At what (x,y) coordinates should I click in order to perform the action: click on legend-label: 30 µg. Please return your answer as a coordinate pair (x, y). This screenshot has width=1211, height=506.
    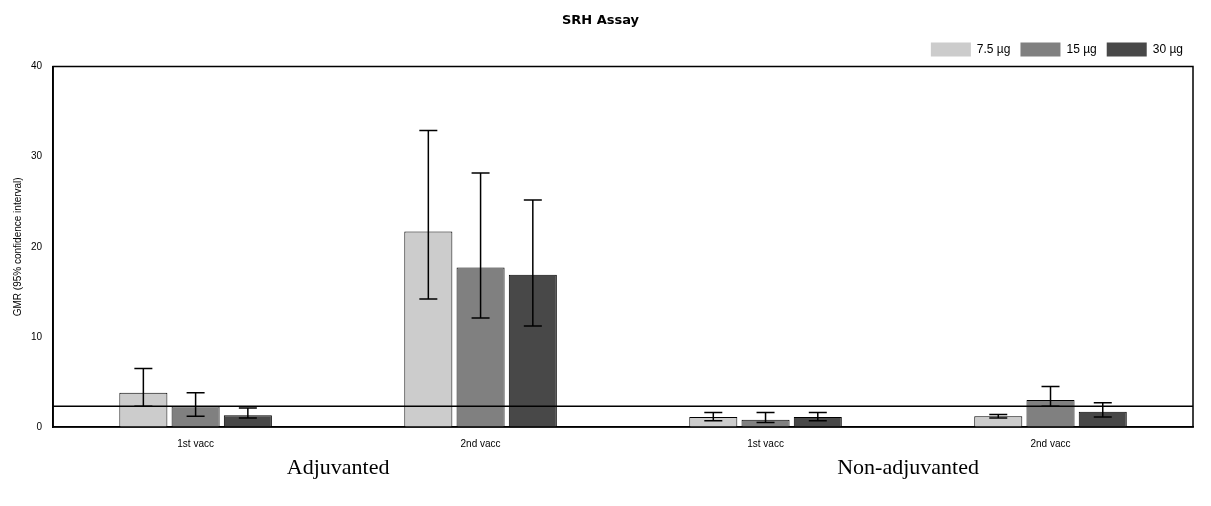
    Looking at the image, I should click on (1168, 48).